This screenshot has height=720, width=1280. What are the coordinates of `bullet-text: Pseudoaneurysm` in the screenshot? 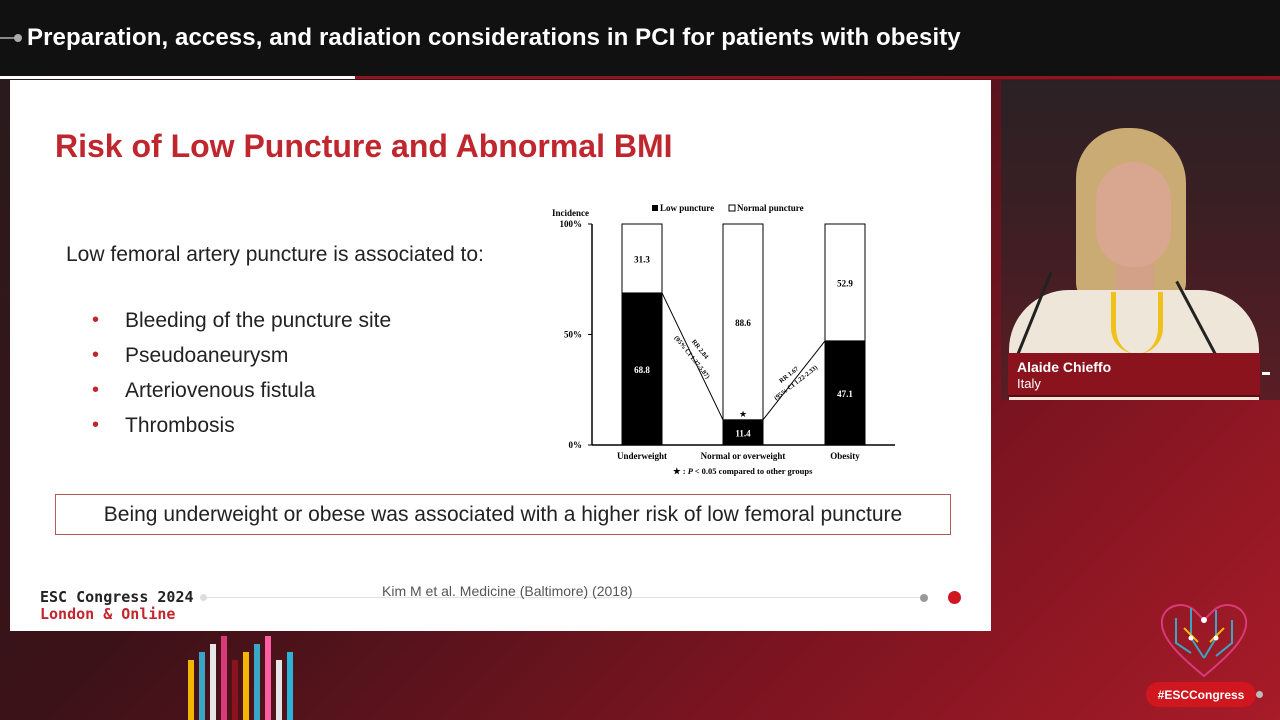 It's located at (207, 355).